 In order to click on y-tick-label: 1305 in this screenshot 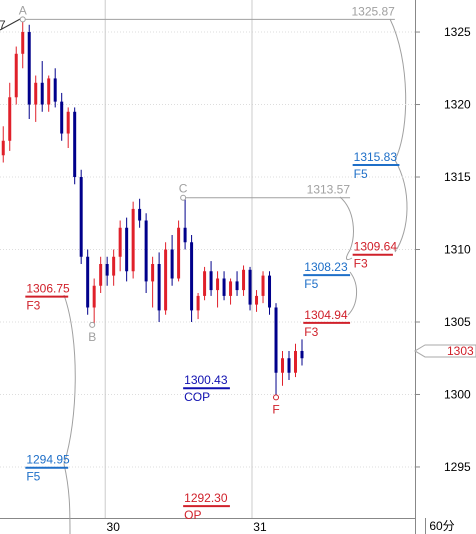, I will do `click(457, 322)`.